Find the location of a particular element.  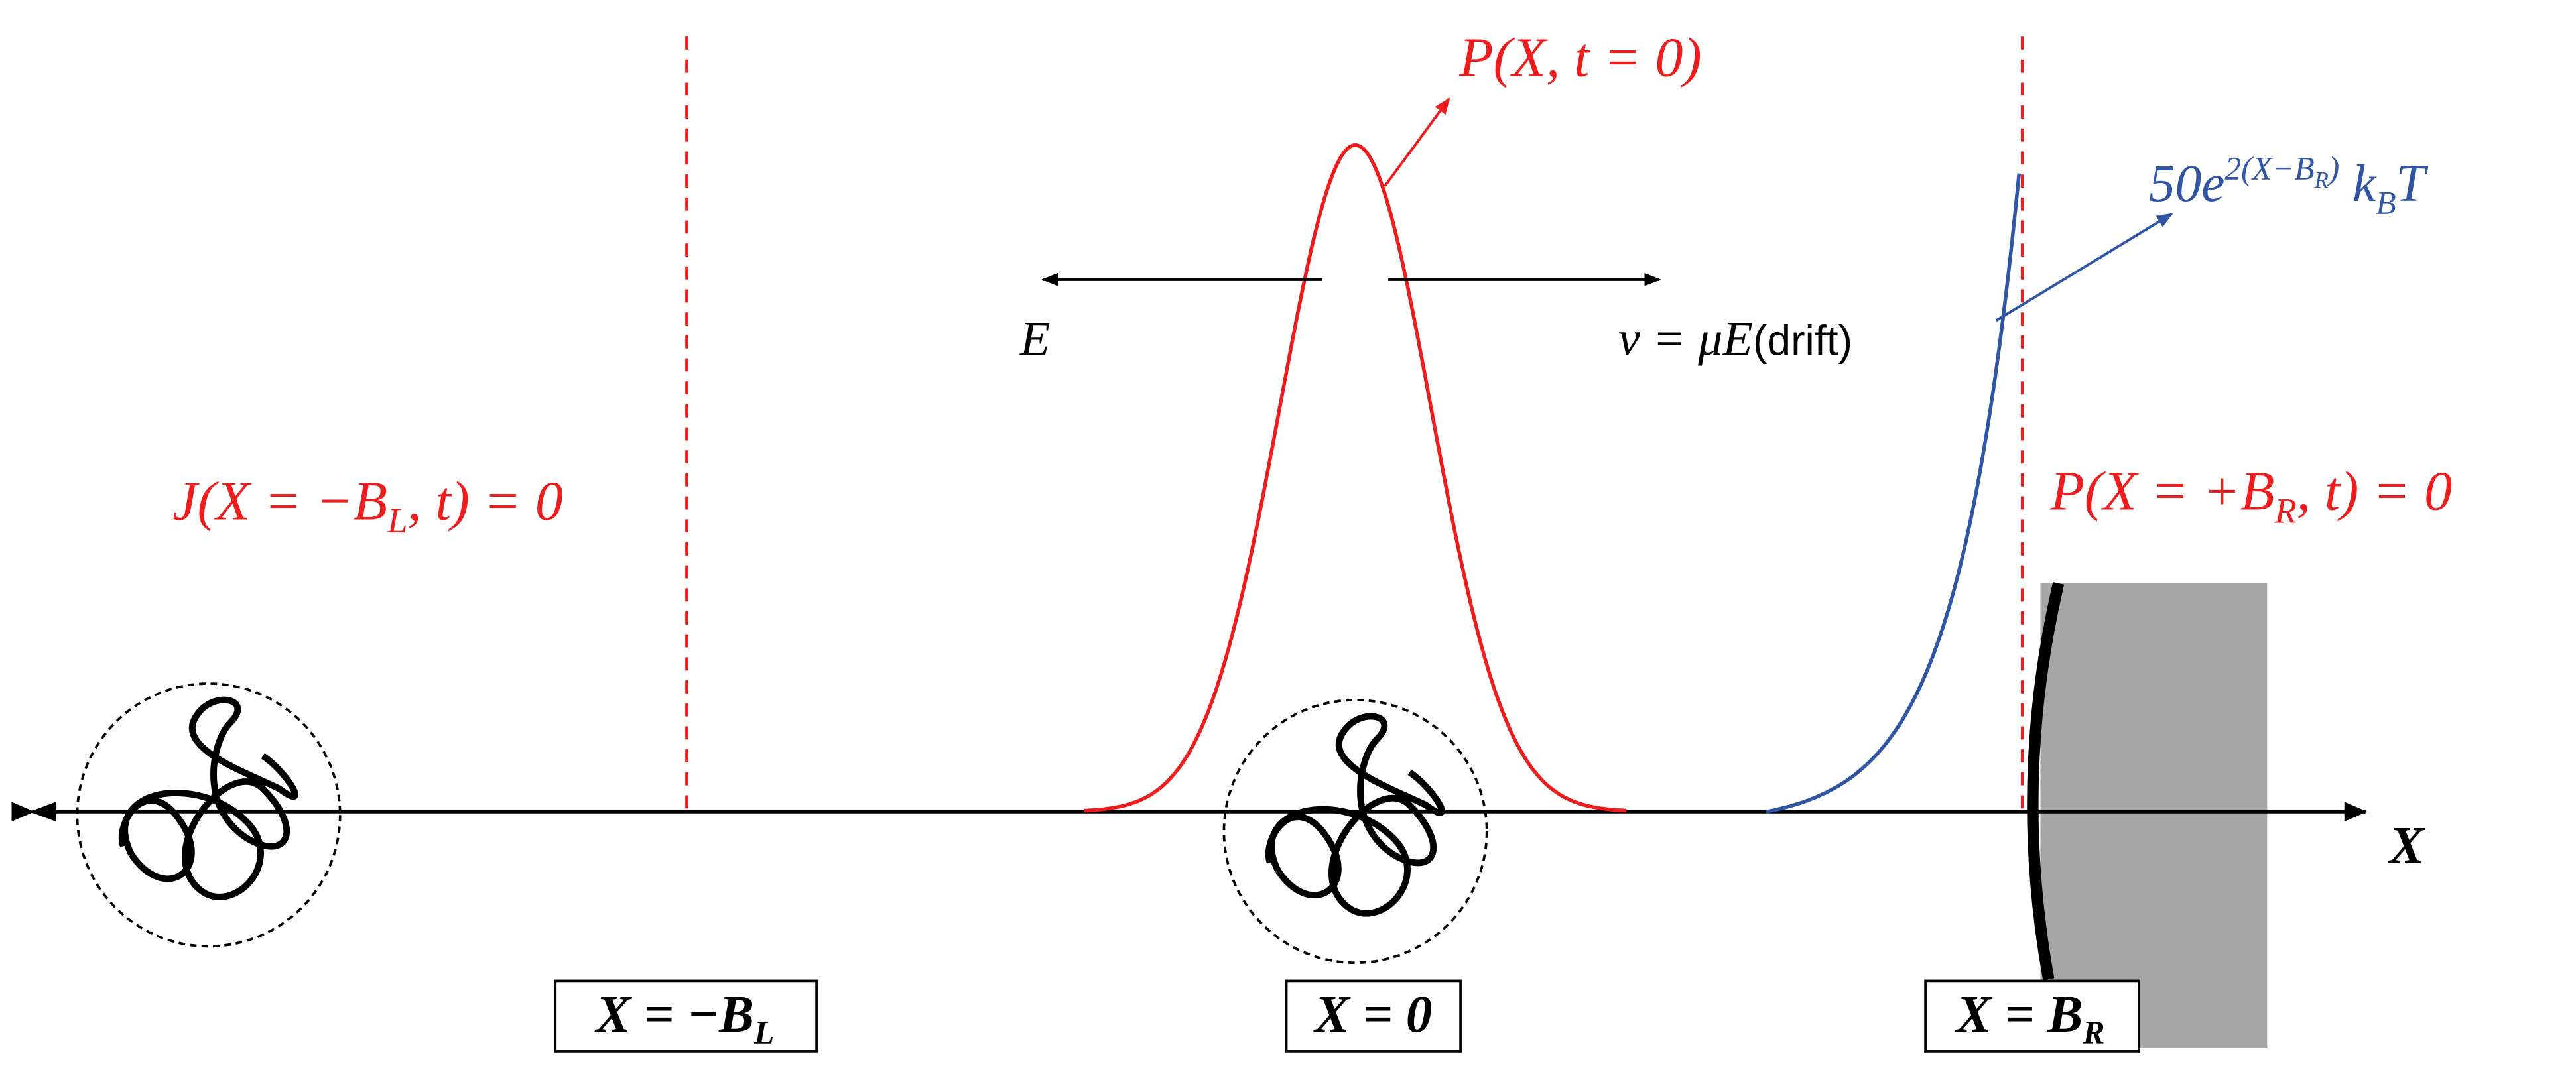

left-wall-label: X = −BL is located at coordinates (685, 1017).